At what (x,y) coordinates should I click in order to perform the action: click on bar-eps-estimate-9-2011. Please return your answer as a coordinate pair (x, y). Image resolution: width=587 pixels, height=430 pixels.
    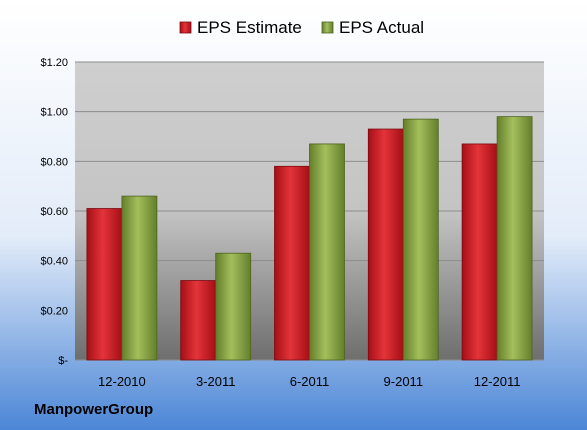
    Looking at the image, I should click on (385, 244).